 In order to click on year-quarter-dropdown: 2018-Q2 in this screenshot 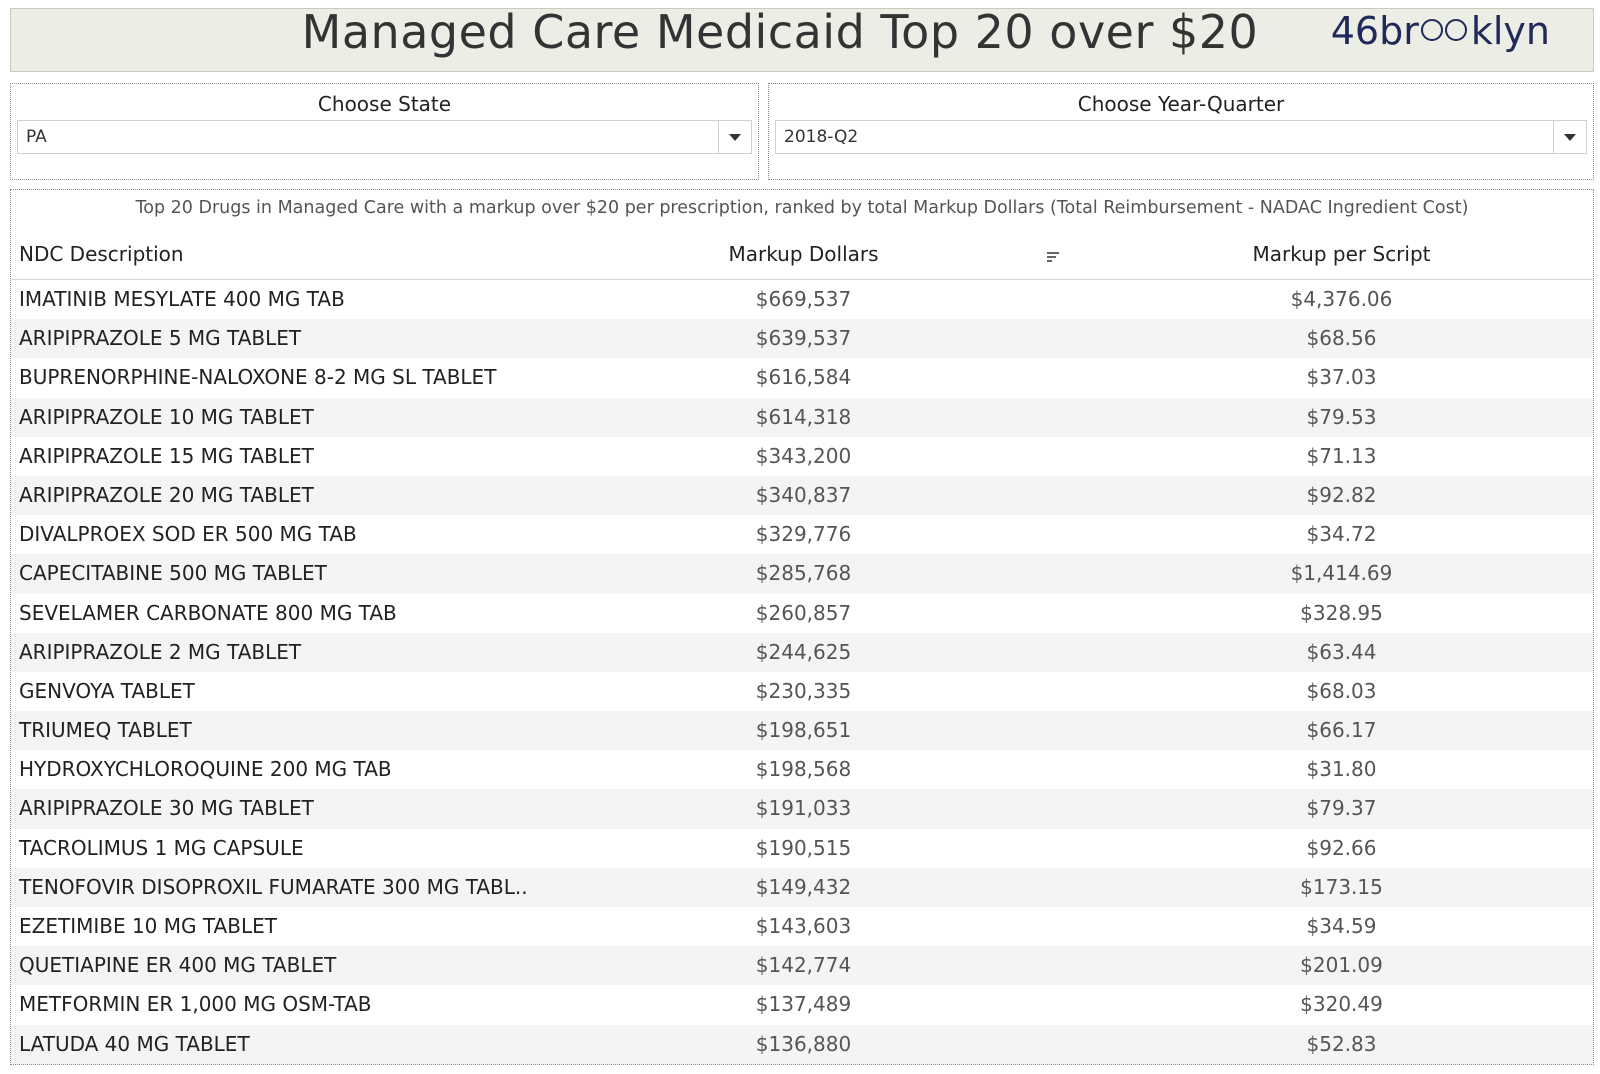, I will do `click(1181, 137)`.